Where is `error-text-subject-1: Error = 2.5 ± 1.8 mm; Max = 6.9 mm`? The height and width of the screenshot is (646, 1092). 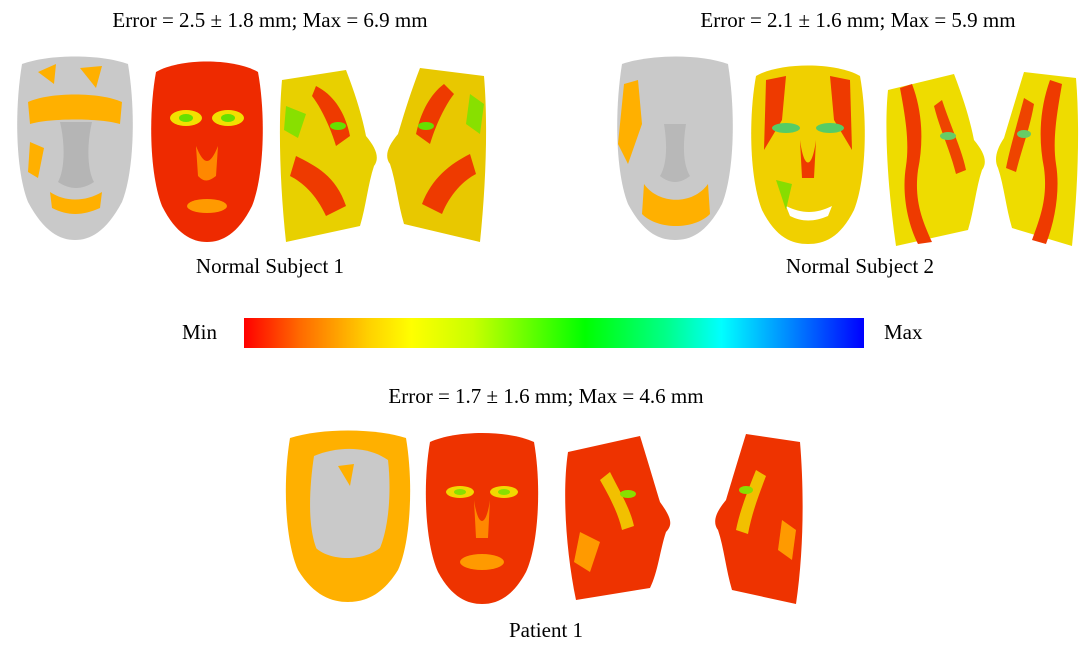 error-text-subject-1: Error = 2.5 ± 1.8 mm; Max = 6.9 mm is located at coordinates (270, 20).